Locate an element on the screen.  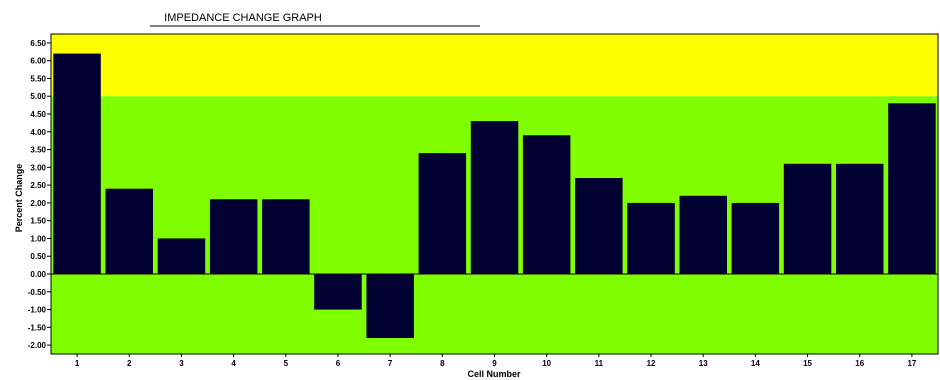
x-tick-label-6: 6 is located at coordinates (338, 363).